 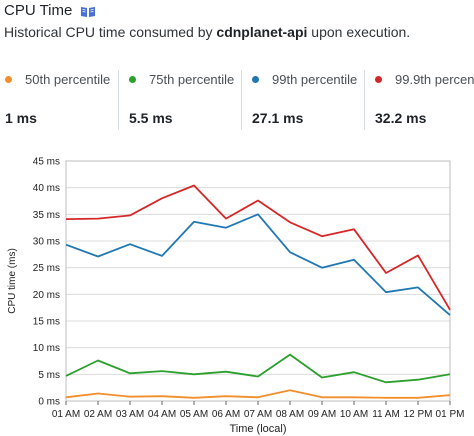 What do you see at coordinates (46, 162) in the screenshot?
I see `y-tick-label: 45 ms` at bounding box center [46, 162].